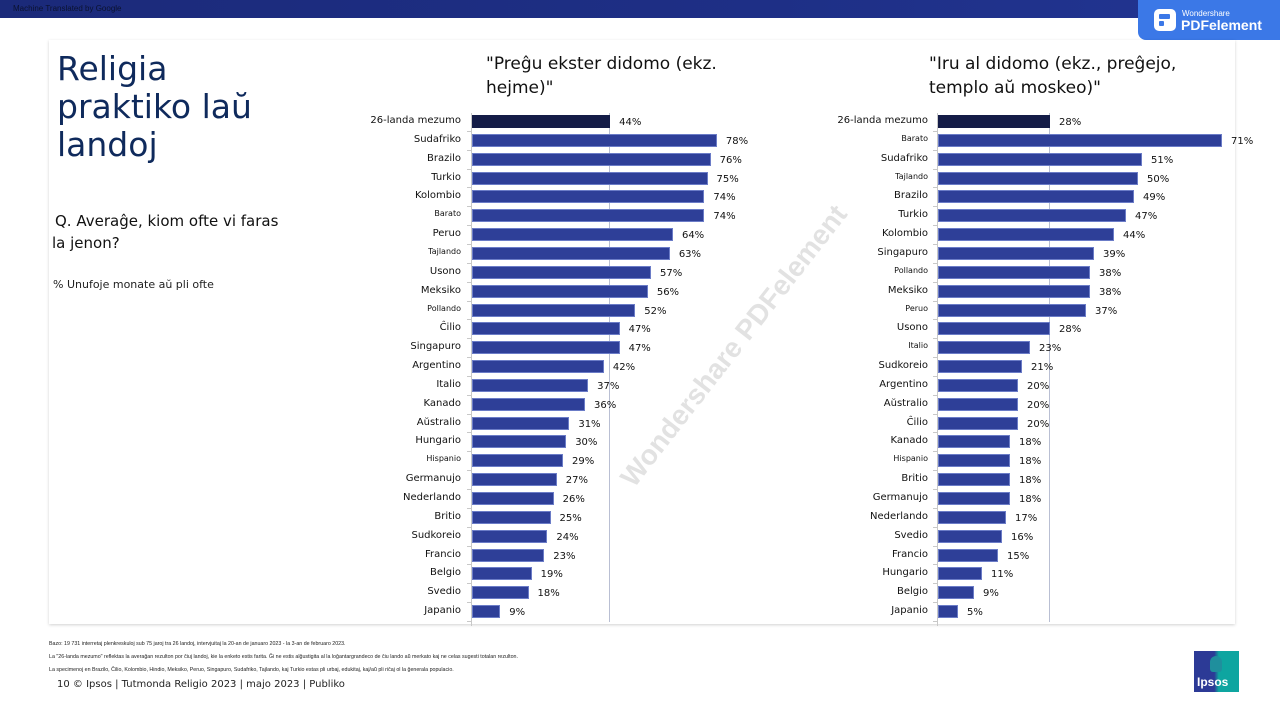 The width and height of the screenshot is (1280, 720). What do you see at coordinates (436, 535) in the screenshot?
I see `category-label: Sudkoreio` at bounding box center [436, 535].